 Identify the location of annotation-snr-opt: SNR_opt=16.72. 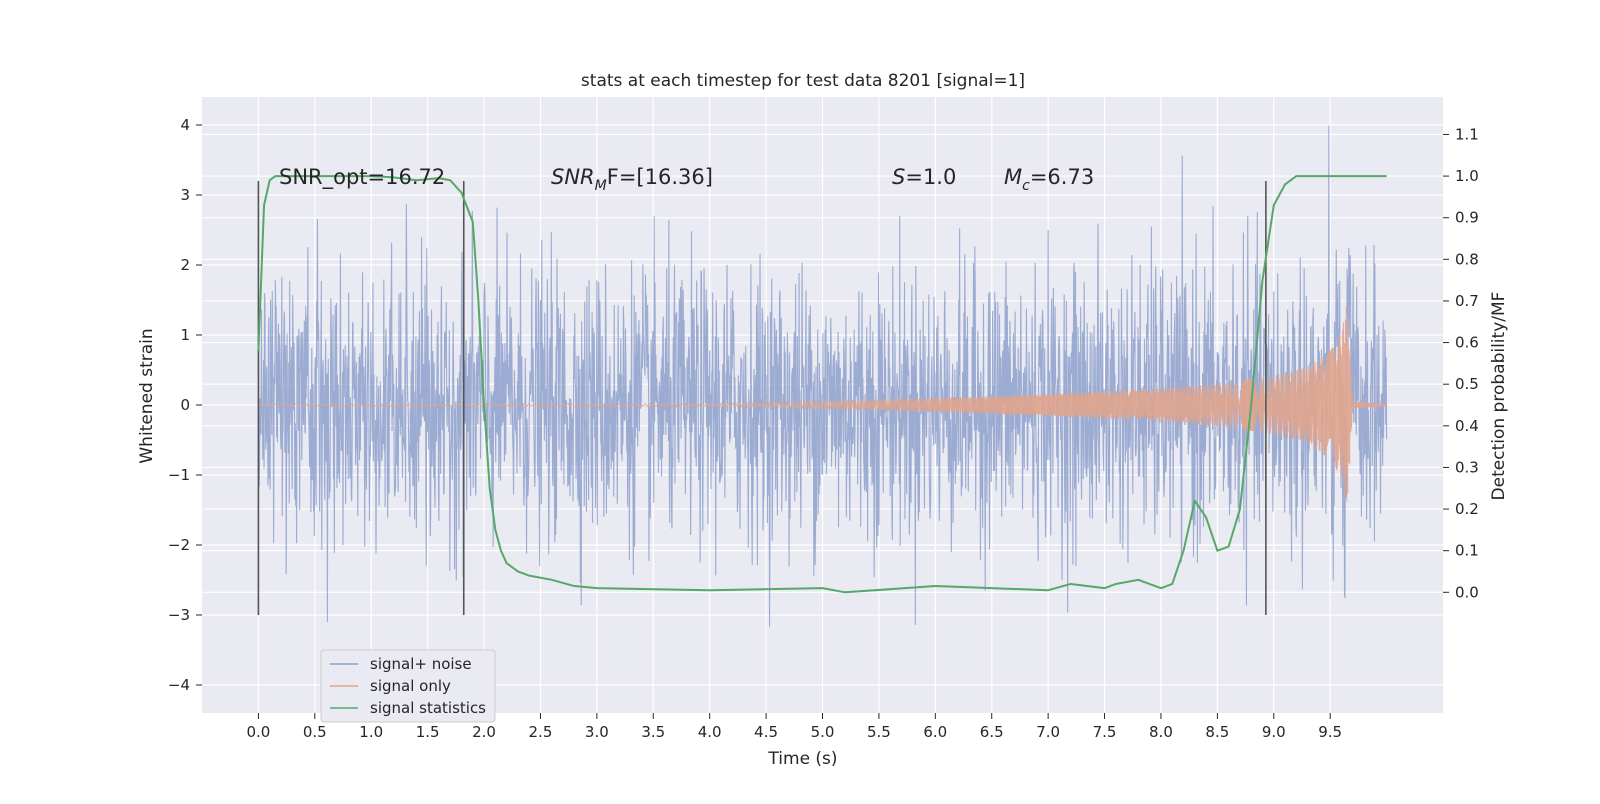
(362, 177).